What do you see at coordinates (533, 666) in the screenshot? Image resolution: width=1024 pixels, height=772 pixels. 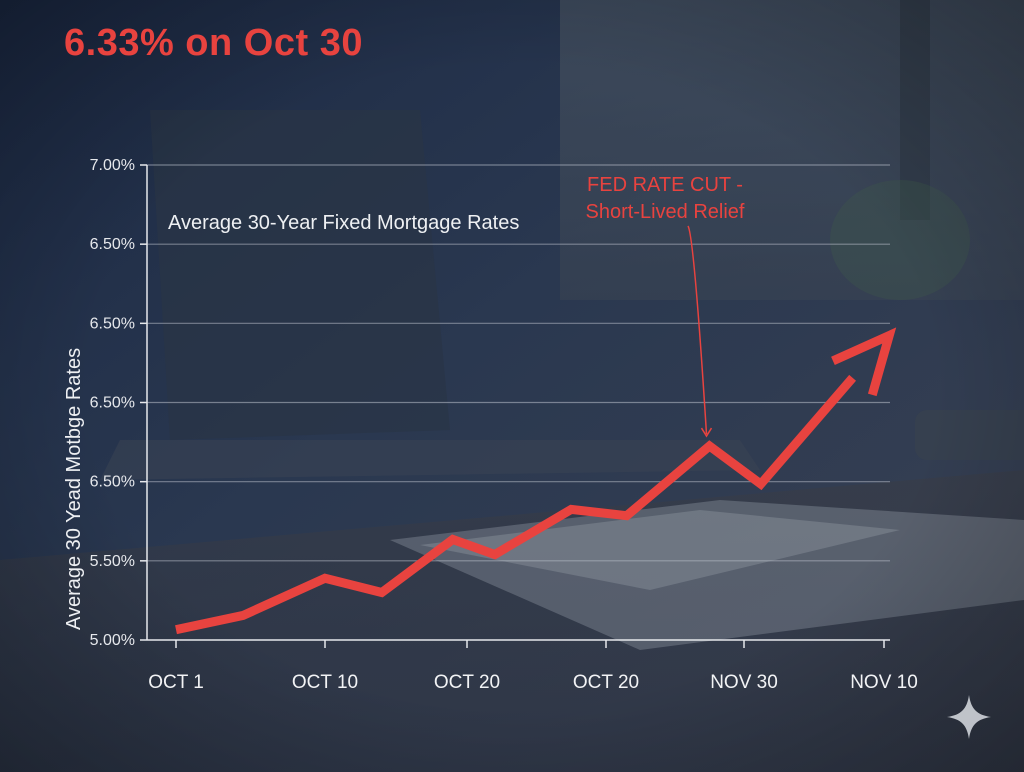 I see `x-ticks: OCT 1 OCT 10 OCT 20 OCT 20 NOV 30 NOV 10` at bounding box center [533, 666].